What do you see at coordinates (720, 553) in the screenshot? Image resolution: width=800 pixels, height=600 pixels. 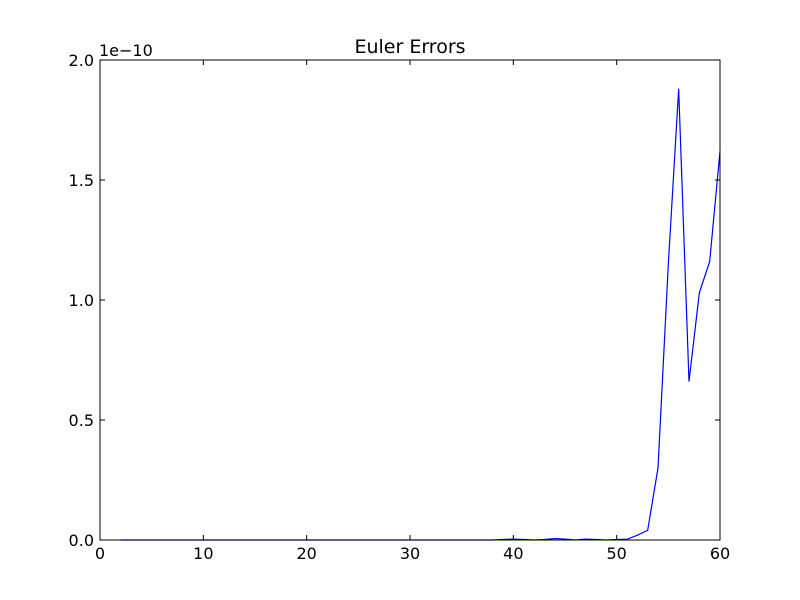 I see `x-tick-label: 60` at bounding box center [720, 553].